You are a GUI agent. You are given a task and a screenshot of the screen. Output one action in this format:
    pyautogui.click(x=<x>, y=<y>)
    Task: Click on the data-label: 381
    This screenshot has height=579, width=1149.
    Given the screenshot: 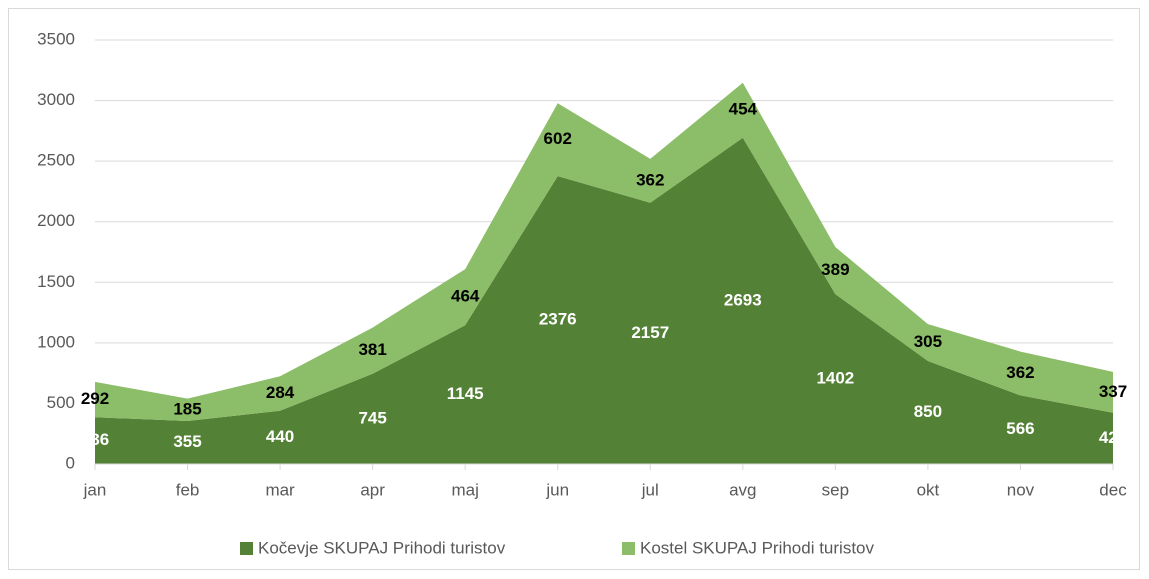 What is the action you would take?
    pyautogui.click(x=372, y=349)
    